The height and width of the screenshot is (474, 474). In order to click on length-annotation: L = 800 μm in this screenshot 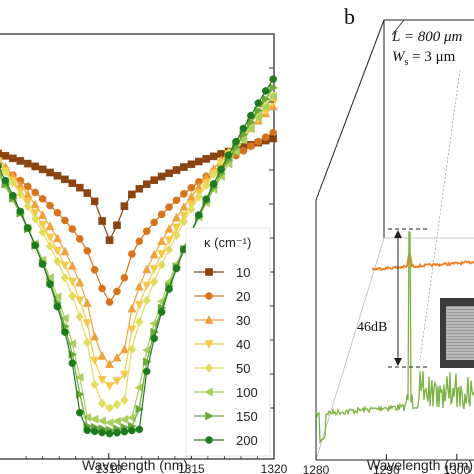, I will do `click(426, 37)`.